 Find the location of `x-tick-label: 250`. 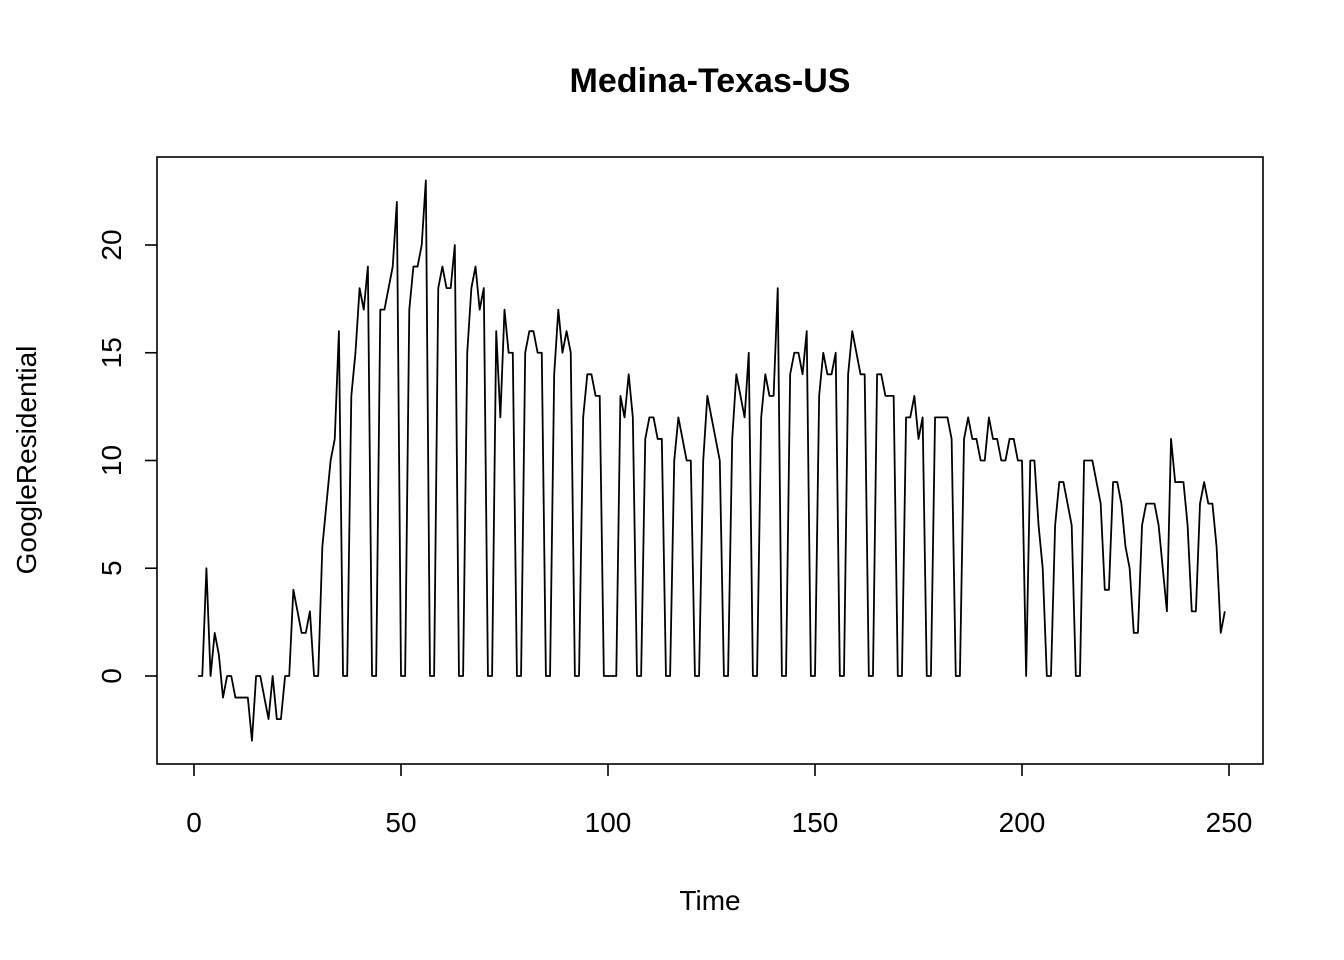

x-tick-label: 250 is located at coordinates (1229, 822).